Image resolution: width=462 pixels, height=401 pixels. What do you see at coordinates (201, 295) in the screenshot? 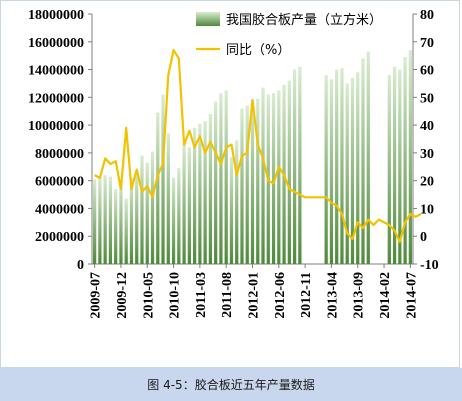
I see `x-tick-label: 2011-03` at bounding box center [201, 295].